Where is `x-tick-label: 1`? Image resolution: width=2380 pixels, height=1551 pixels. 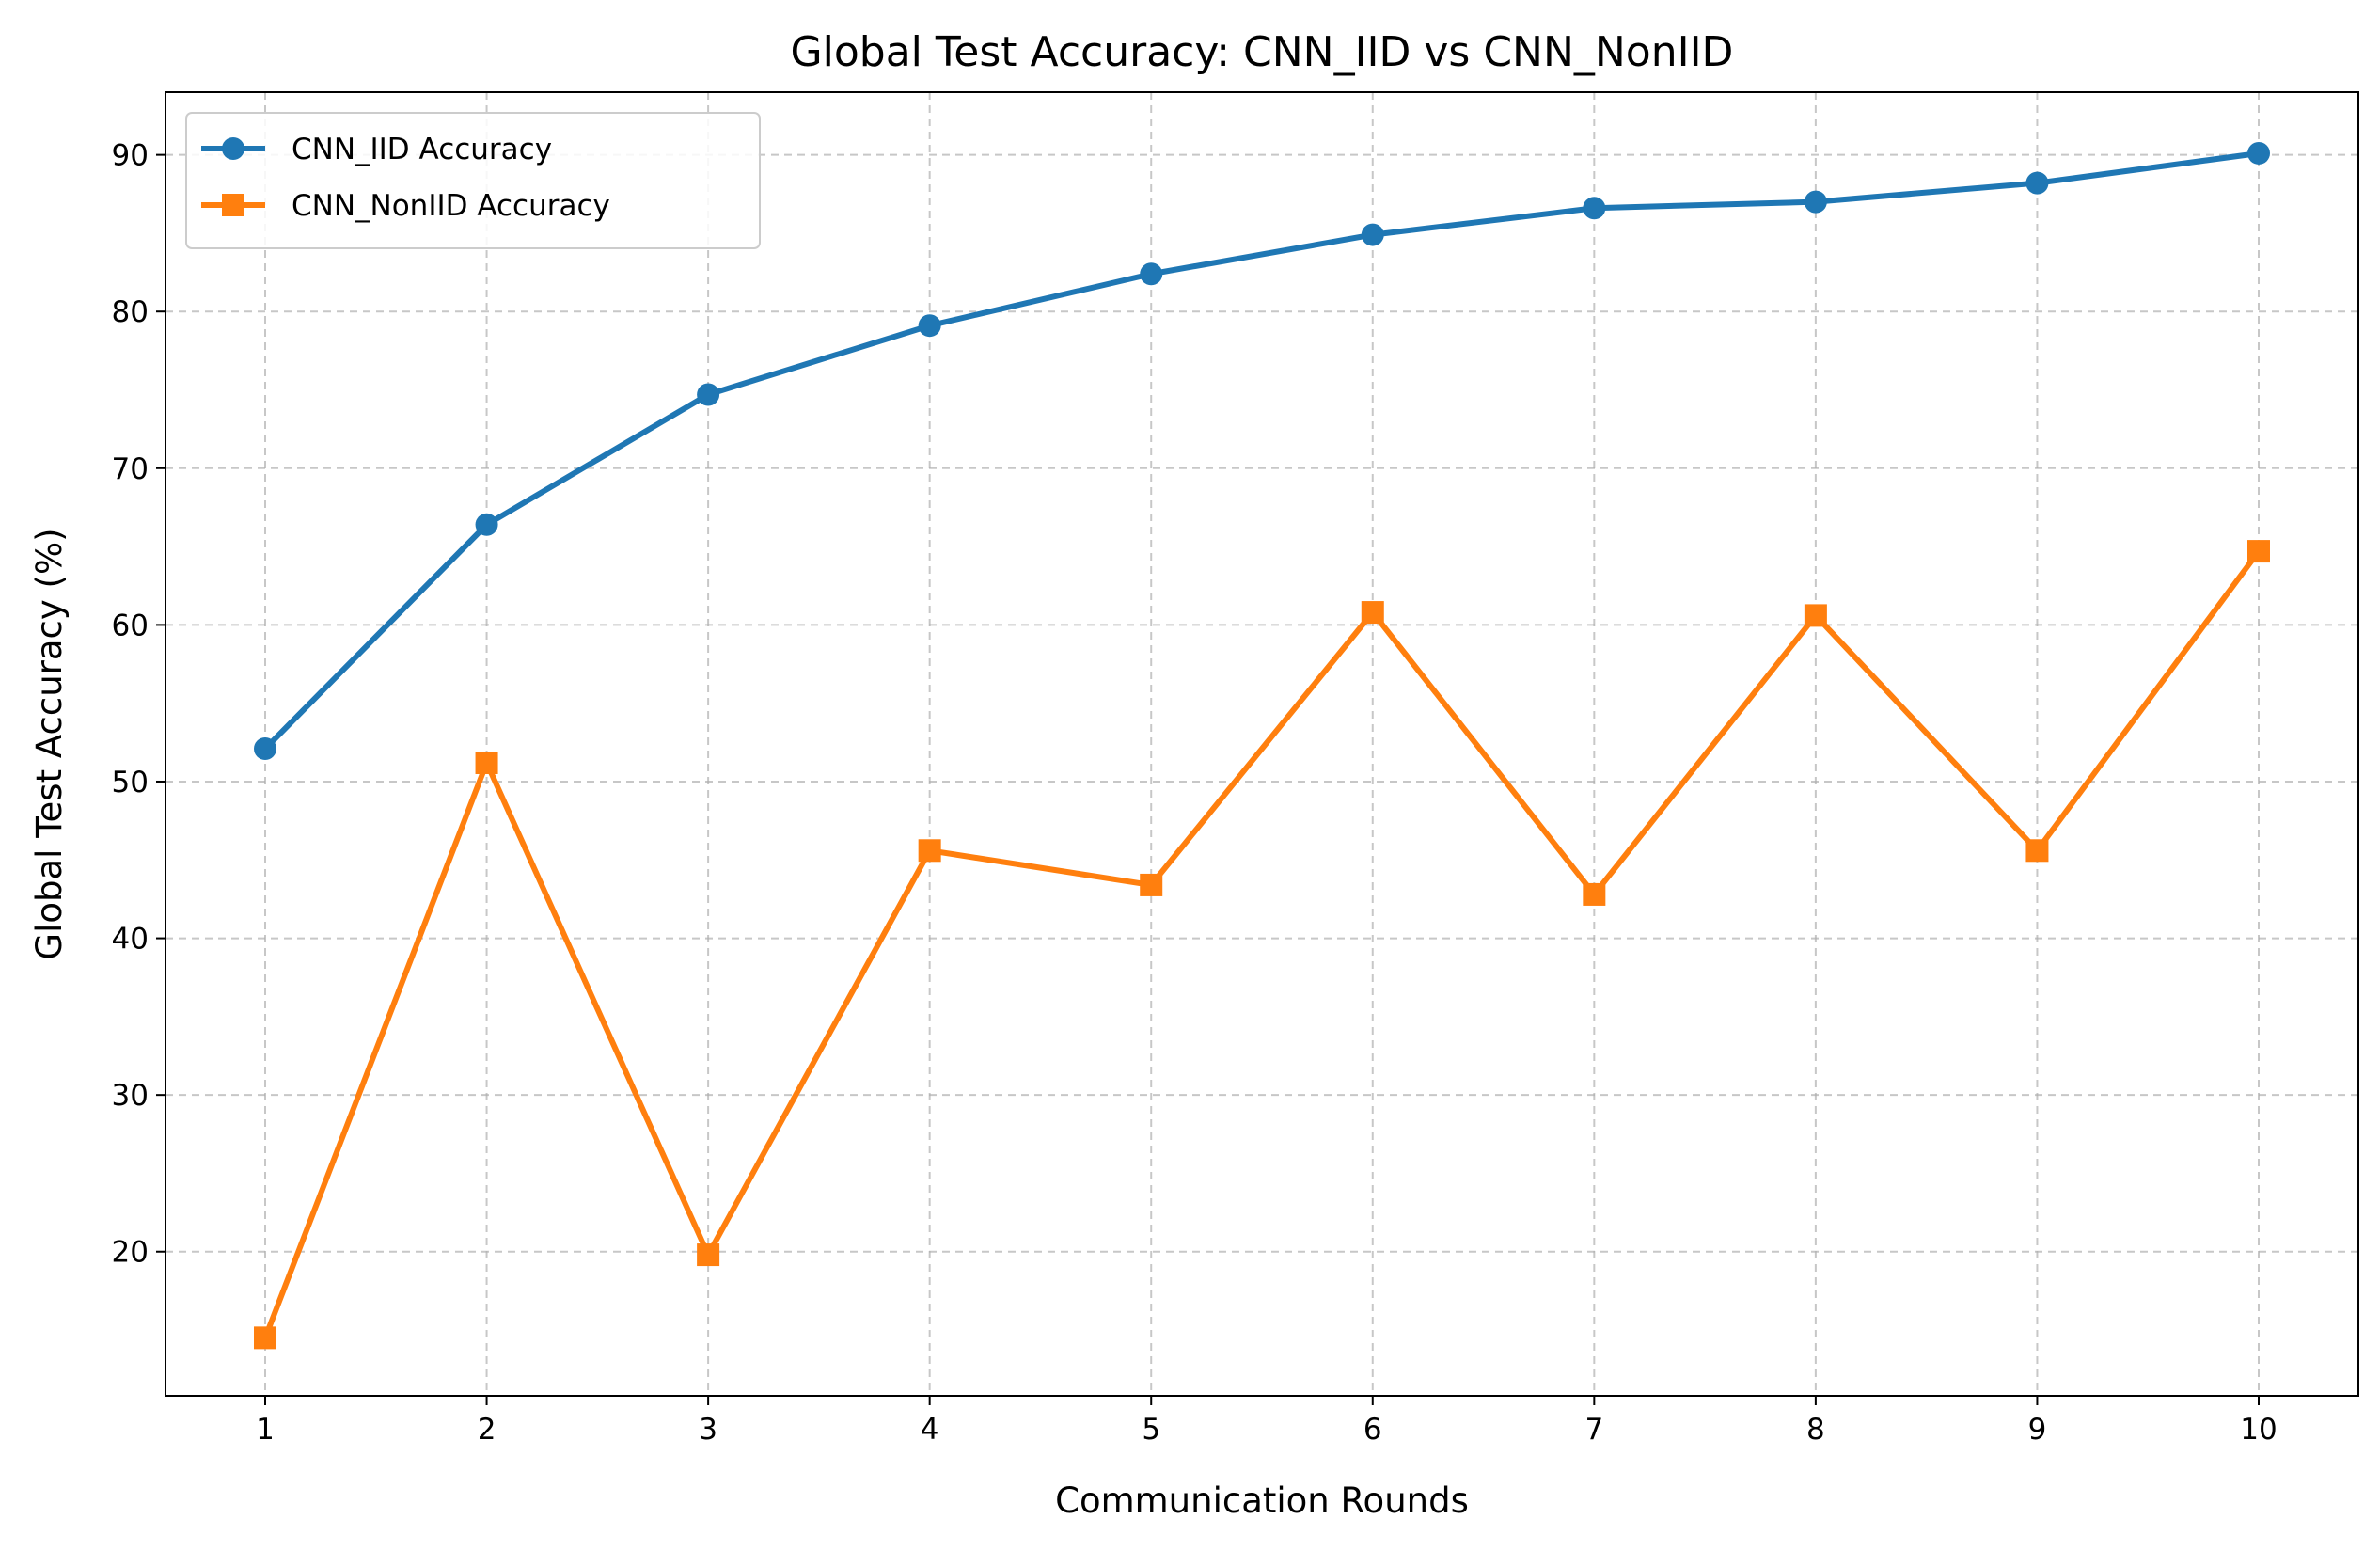 x-tick-label: 1 is located at coordinates (265, 1430).